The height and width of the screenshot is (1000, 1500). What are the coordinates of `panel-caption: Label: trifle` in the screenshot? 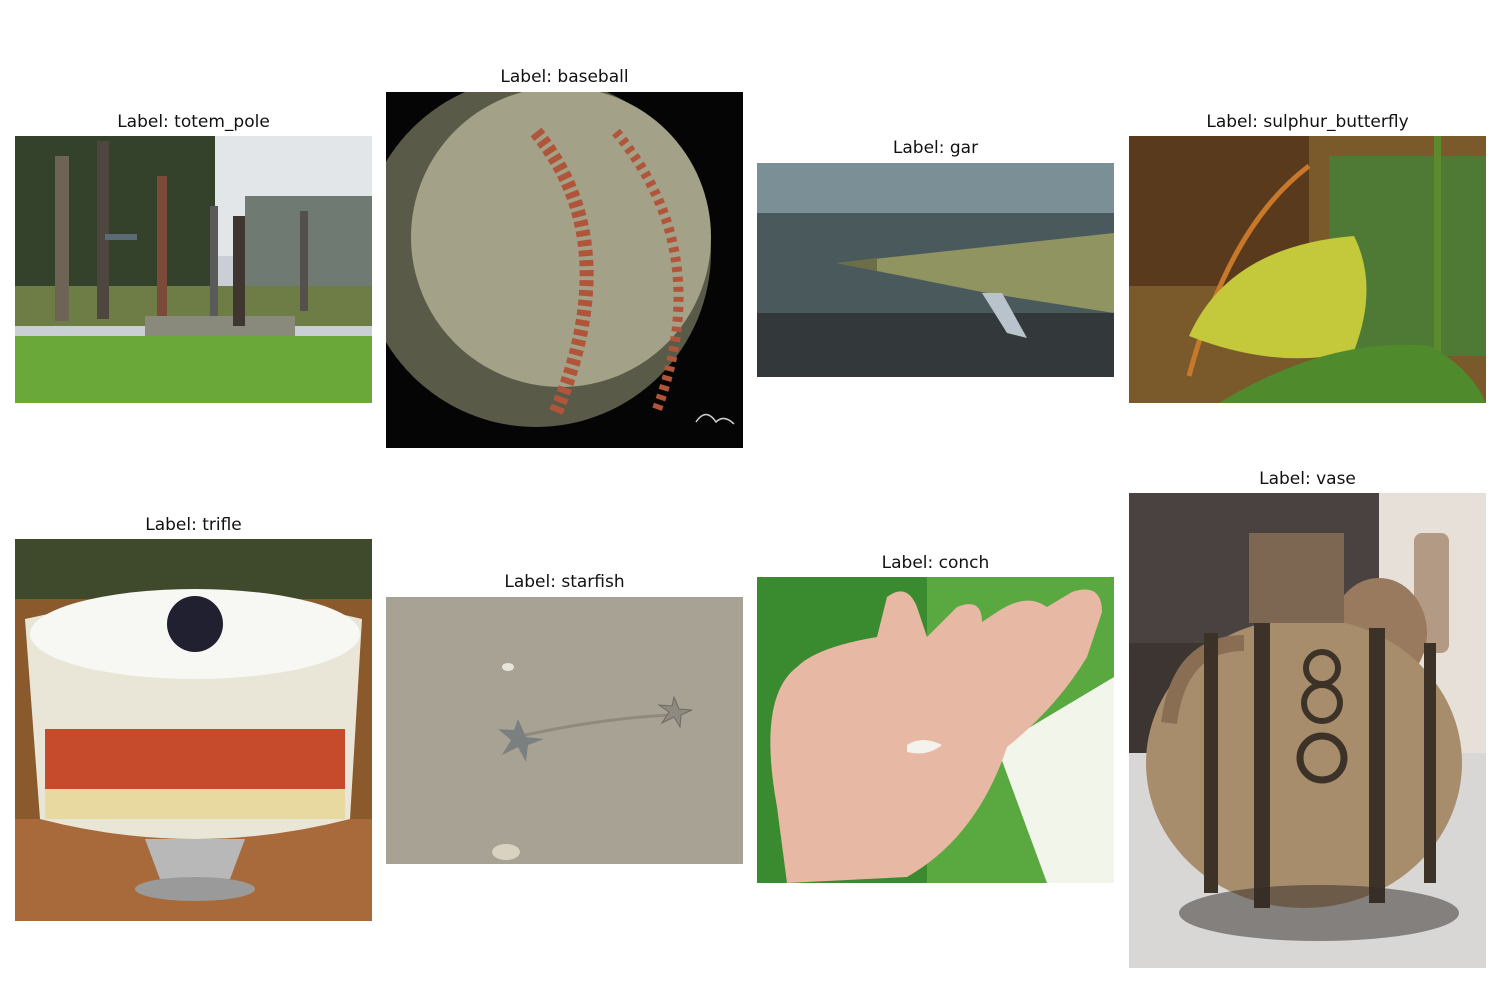 It's located at (193, 525).